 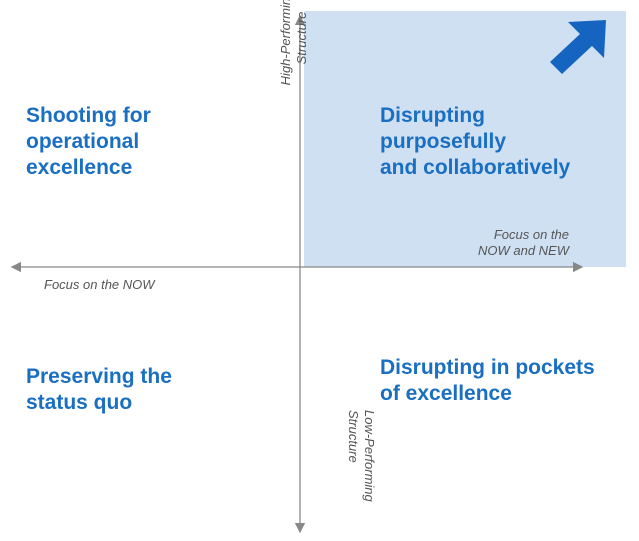 What do you see at coordinates (99, 390) in the screenshot?
I see `quadrant-bottom-left-label: Preserving the status quo` at bounding box center [99, 390].